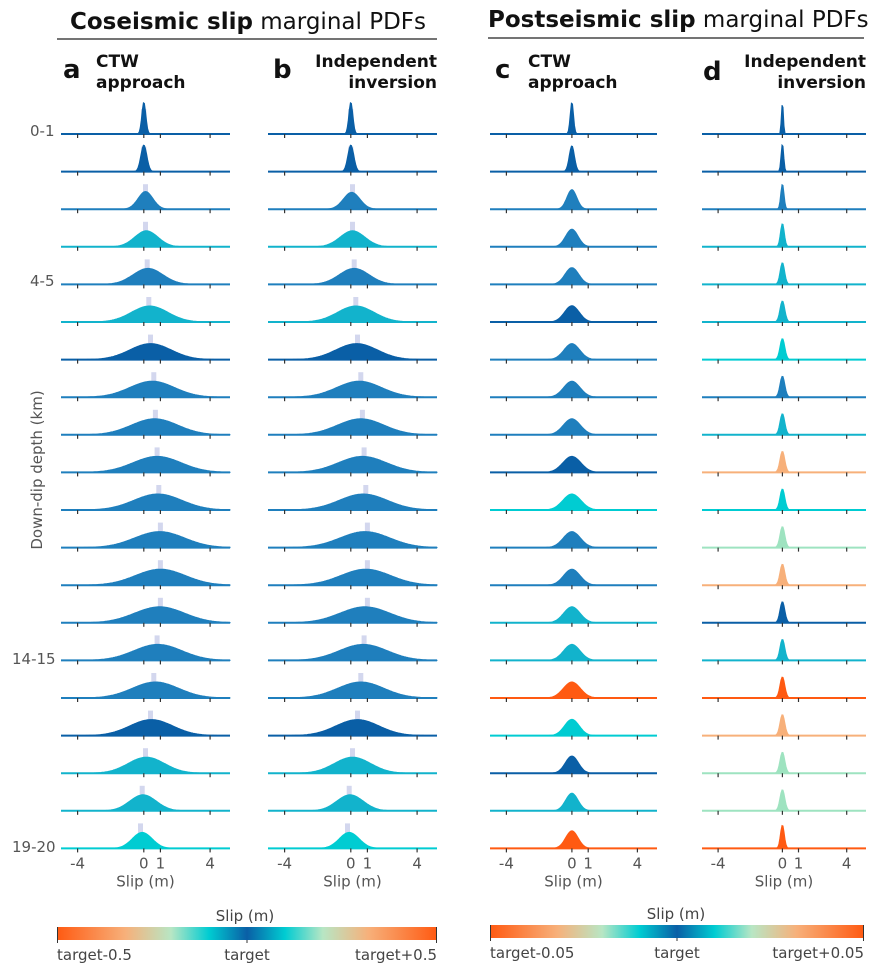 The height and width of the screenshot is (965, 876). I want to click on colorbar-coseismic-tick-label-right: target+0.5, so click(396, 955).